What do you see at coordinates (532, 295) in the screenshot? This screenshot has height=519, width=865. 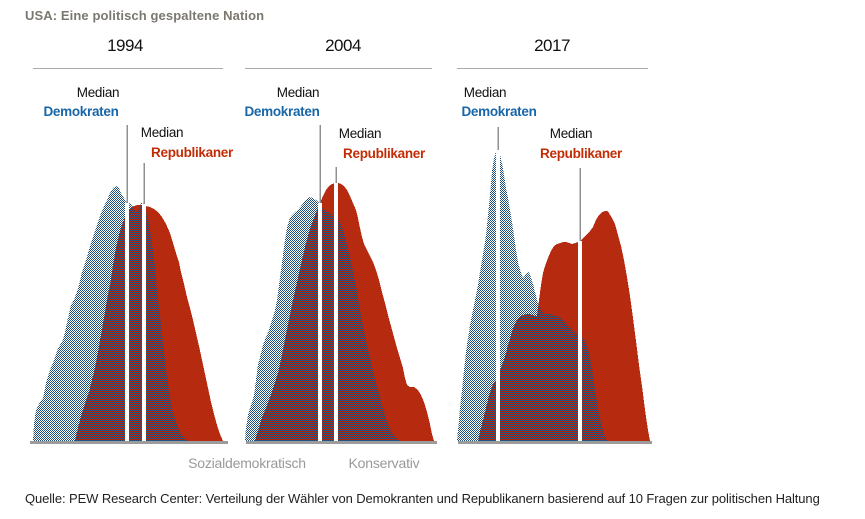 I see `democrats-distribution-2017` at bounding box center [532, 295].